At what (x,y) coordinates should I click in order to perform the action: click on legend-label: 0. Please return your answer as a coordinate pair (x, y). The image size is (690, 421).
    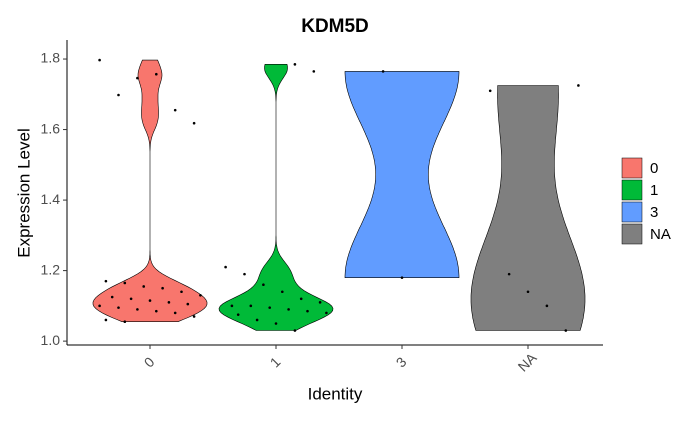
    Looking at the image, I should click on (654, 168).